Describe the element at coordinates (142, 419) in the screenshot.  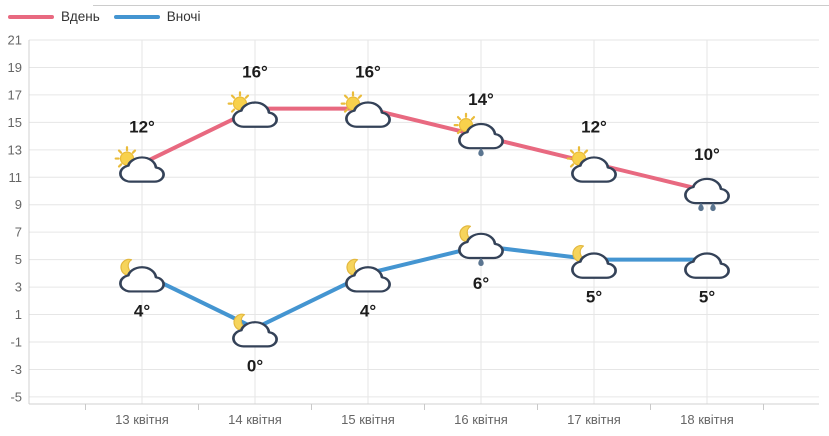
I see `x-axis-label: 13 квітня` at that location.